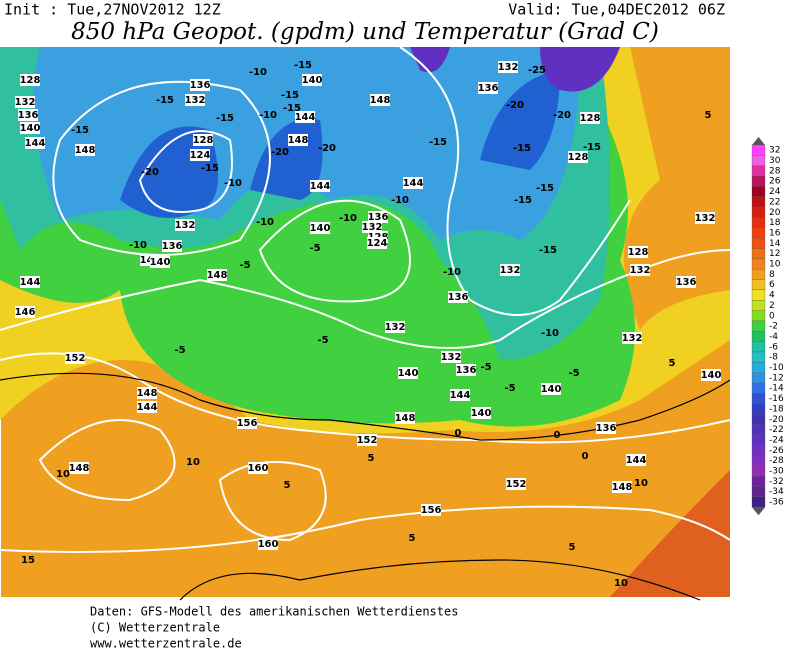  I want to click on valid-time: Valid: Tue,04DEC2012 06Z, so click(616, 10).